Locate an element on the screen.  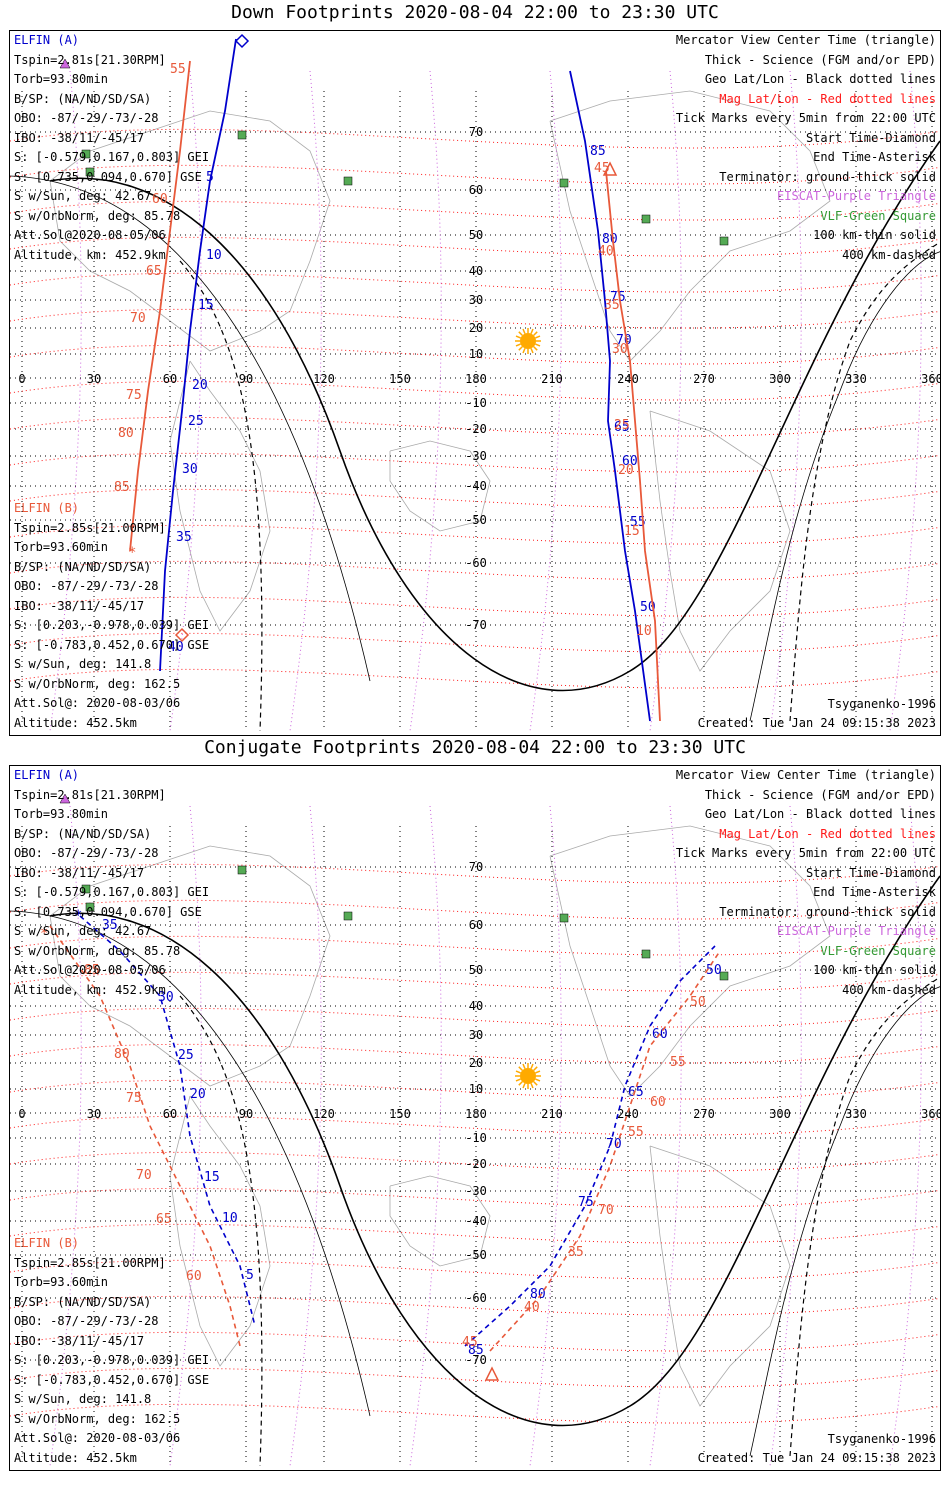
created-date: Created: Tue Jan 24 09:15:38 2023 is located at coordinates (816, 723).